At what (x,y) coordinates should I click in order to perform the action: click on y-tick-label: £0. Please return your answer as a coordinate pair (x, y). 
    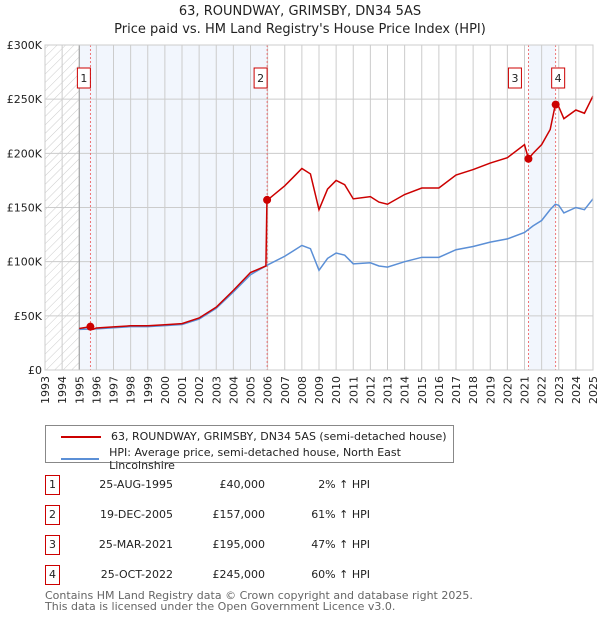
    Looking at the image, I should click on (35, 370).